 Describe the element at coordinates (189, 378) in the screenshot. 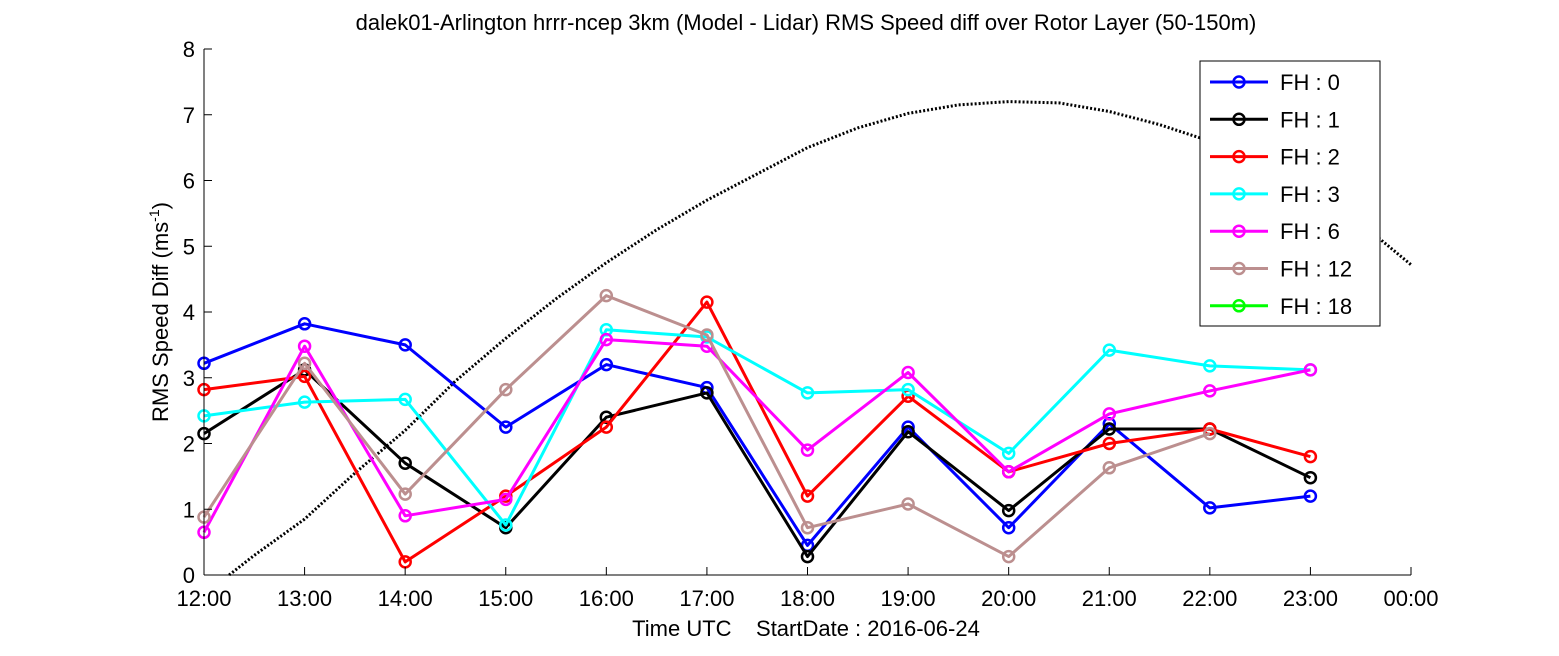

I see `y-tick-label: 3` at that location.